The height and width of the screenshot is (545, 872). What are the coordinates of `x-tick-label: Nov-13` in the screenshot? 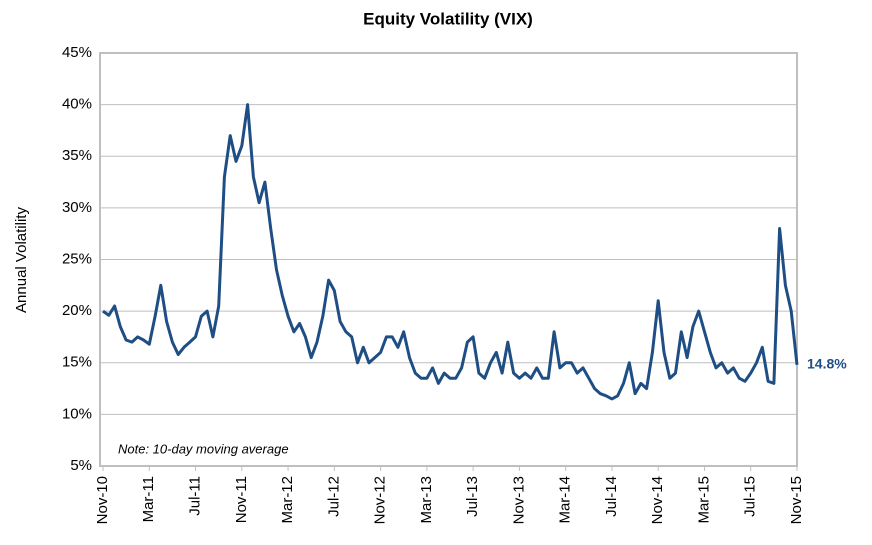 It's located at (518, 500).